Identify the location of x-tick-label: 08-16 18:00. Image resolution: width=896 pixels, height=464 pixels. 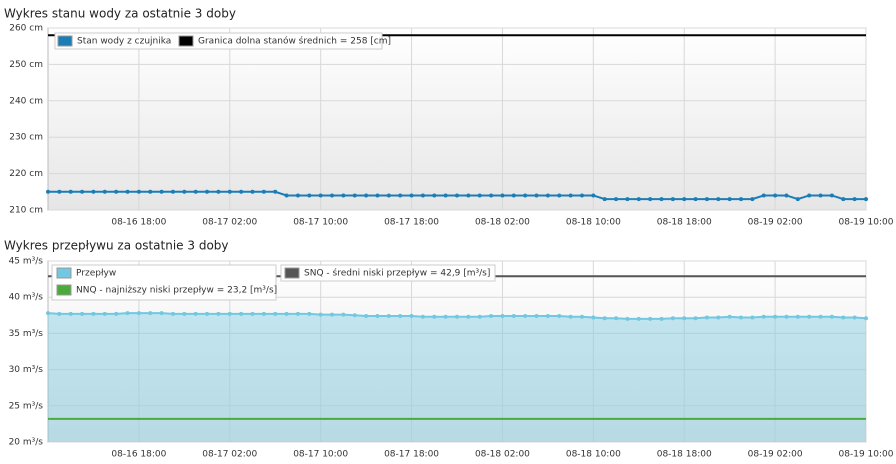
(138, 455).